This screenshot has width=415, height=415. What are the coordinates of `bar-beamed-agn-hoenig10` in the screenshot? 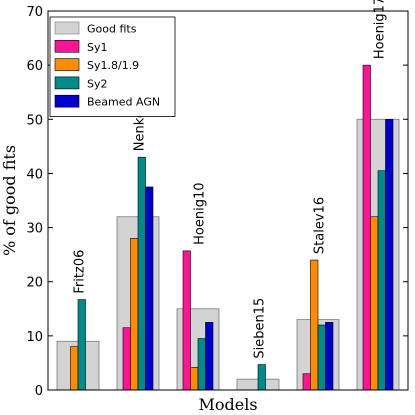 It's located at (209, 356).